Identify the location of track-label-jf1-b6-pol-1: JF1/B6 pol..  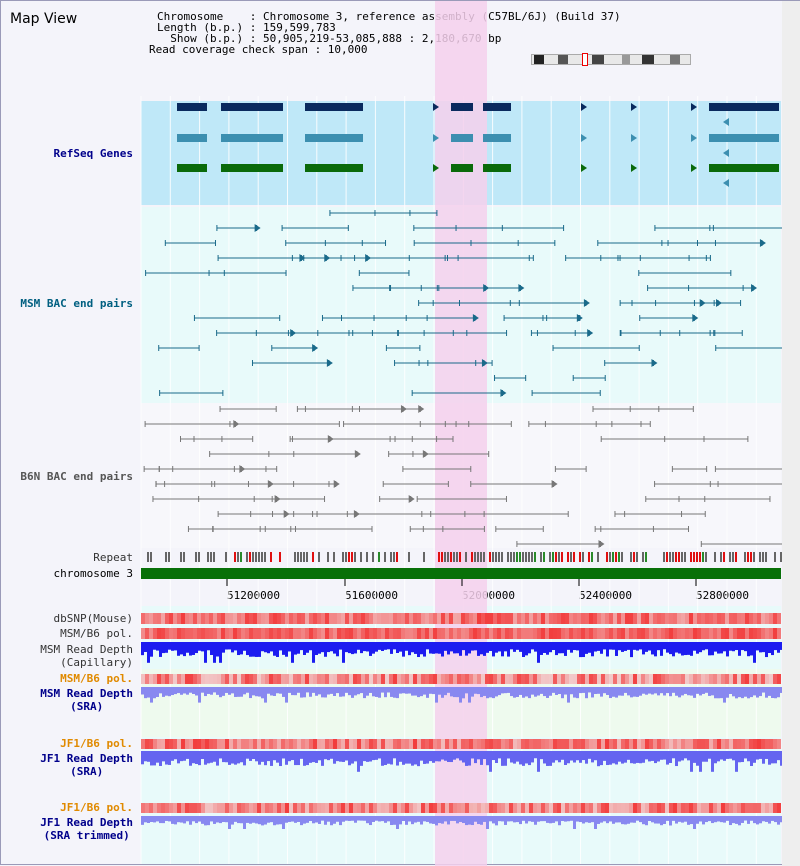
(96, 743).